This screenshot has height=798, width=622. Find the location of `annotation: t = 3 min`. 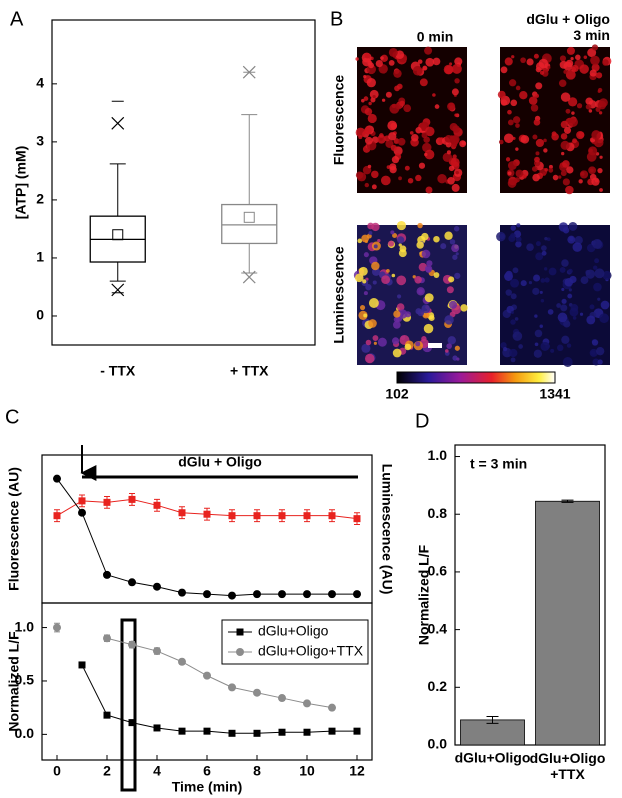

annotation: t = 3 min is located at coordinates (498, 464).